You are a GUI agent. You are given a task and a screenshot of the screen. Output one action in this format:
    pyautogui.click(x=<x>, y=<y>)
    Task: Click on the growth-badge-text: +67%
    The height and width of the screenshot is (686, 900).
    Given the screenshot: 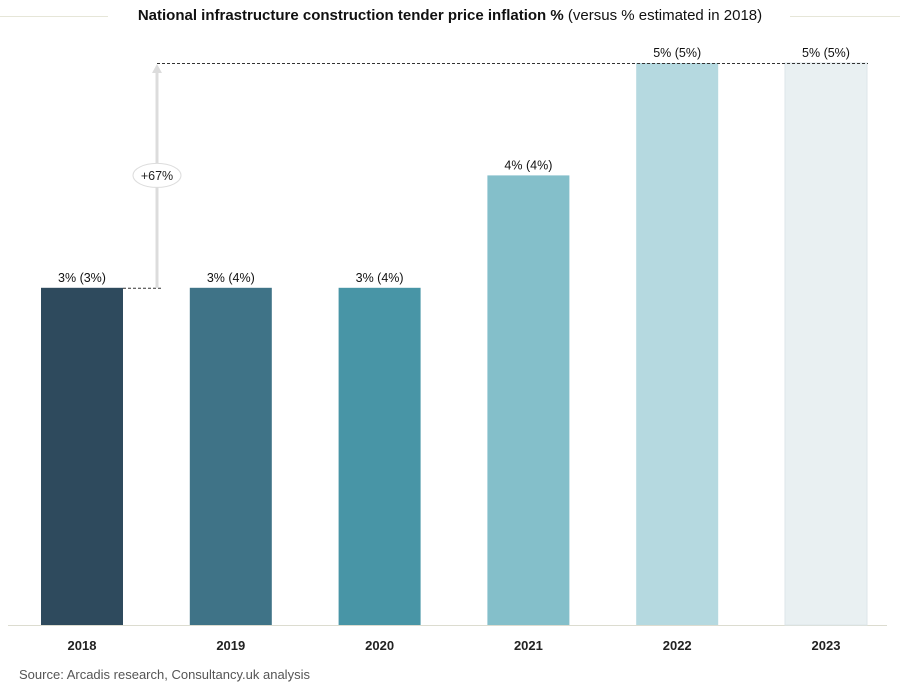 What is the action you would take?
    pyautogui.click(x=157, y=176)
    